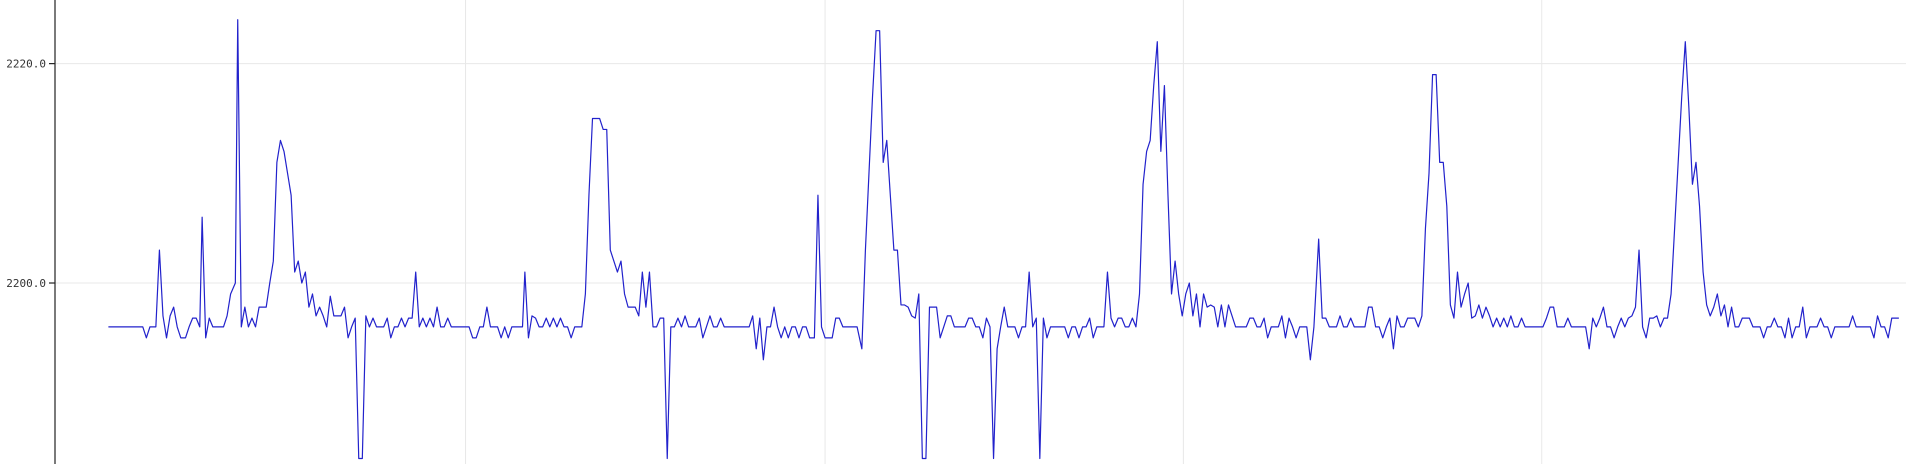 The image size is (1914, 464). I want to click on y-tick-label-0: 2220.0, so click(26, 64).